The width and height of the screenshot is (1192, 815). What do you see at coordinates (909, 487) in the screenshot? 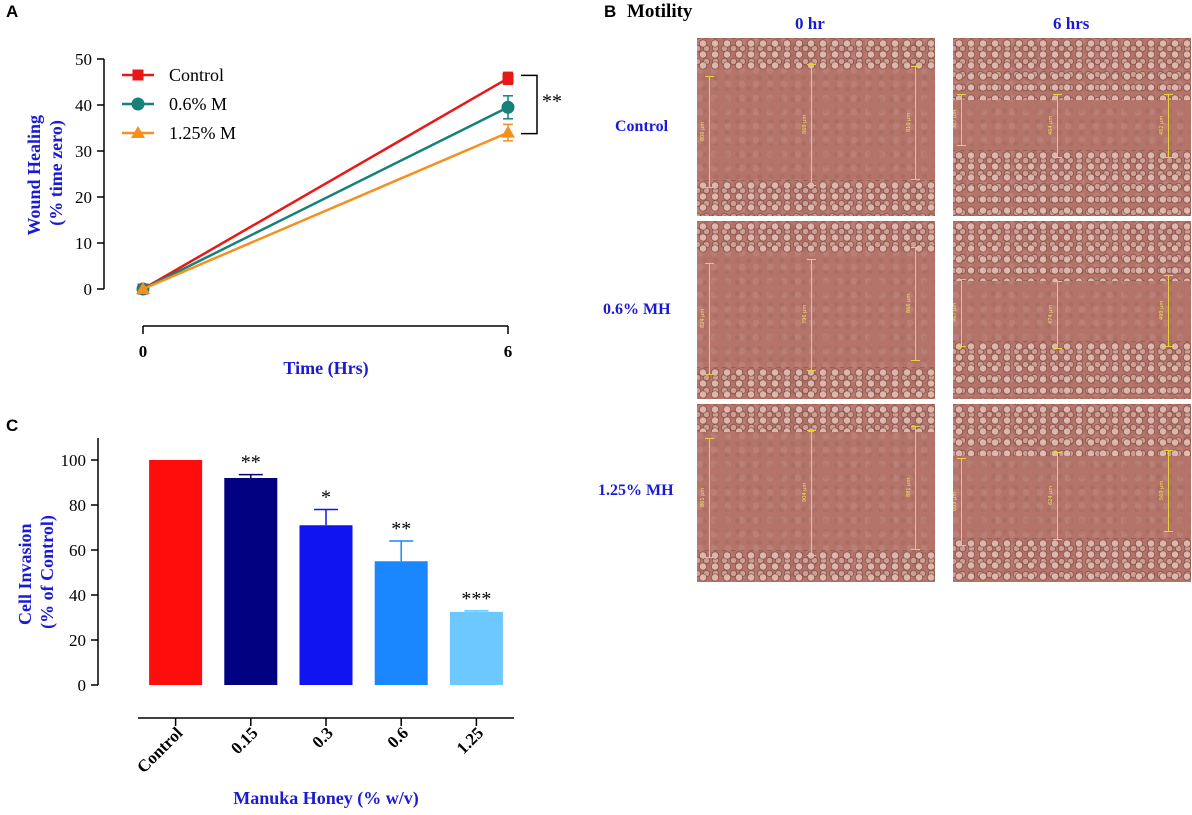
I see `gap-measurement-label: 881 µm` at bounding box center [909, 487].